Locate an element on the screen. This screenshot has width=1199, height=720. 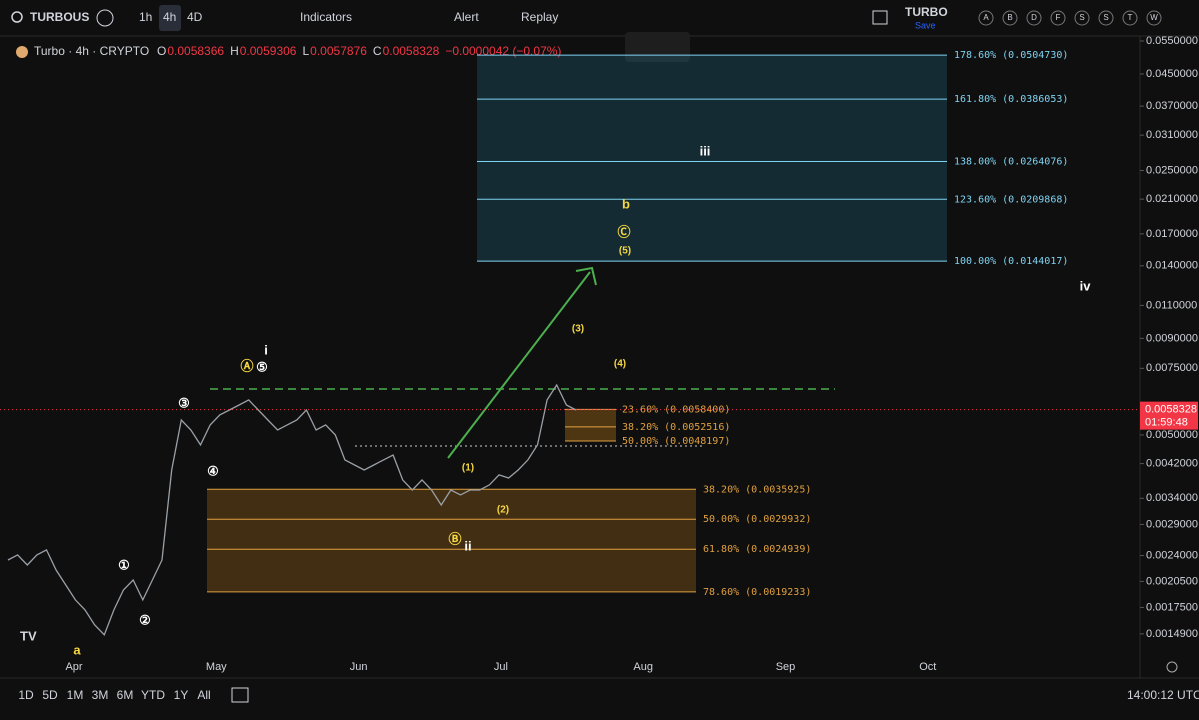
y-tick-label: 0.0042000 is located at coordinates (1172, 463).